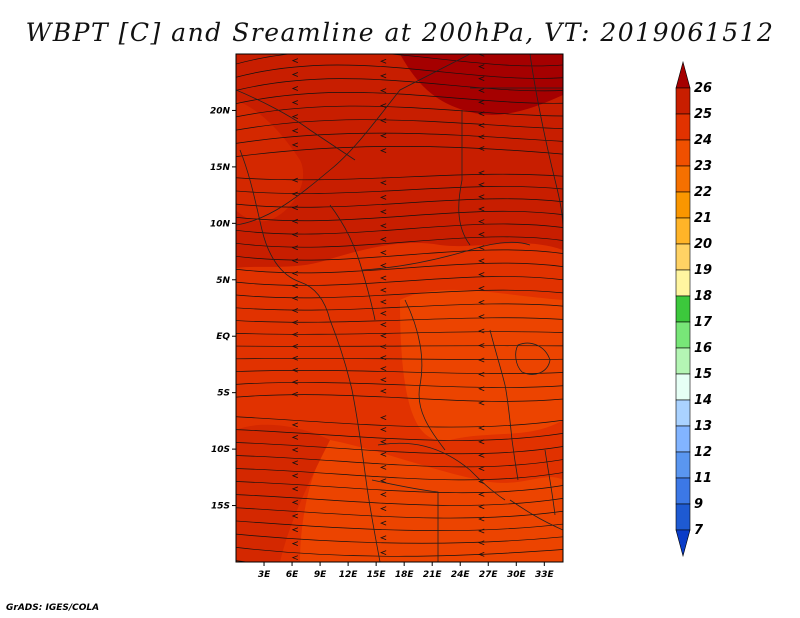 The width and height of the screenshot is (800, 618). What do you see at coordinates (703, 452) in the screenshot?
I see `colorbar-label: 12` at bounding box center [703, 452].